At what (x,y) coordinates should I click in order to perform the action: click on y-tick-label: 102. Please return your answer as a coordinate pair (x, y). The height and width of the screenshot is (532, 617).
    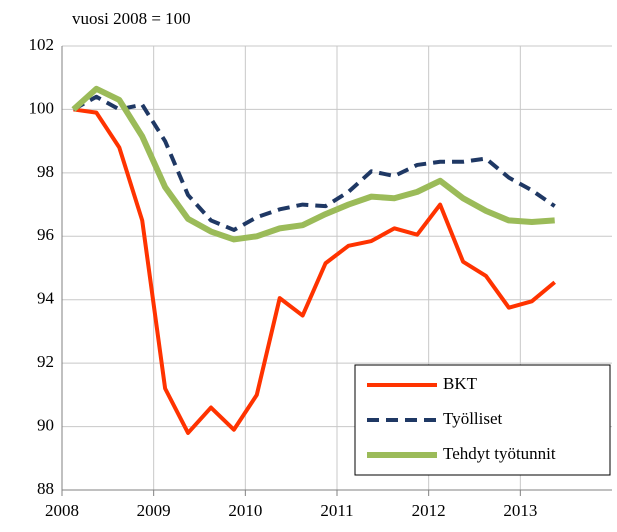
    Looking at the image, I should click on (42, 44).